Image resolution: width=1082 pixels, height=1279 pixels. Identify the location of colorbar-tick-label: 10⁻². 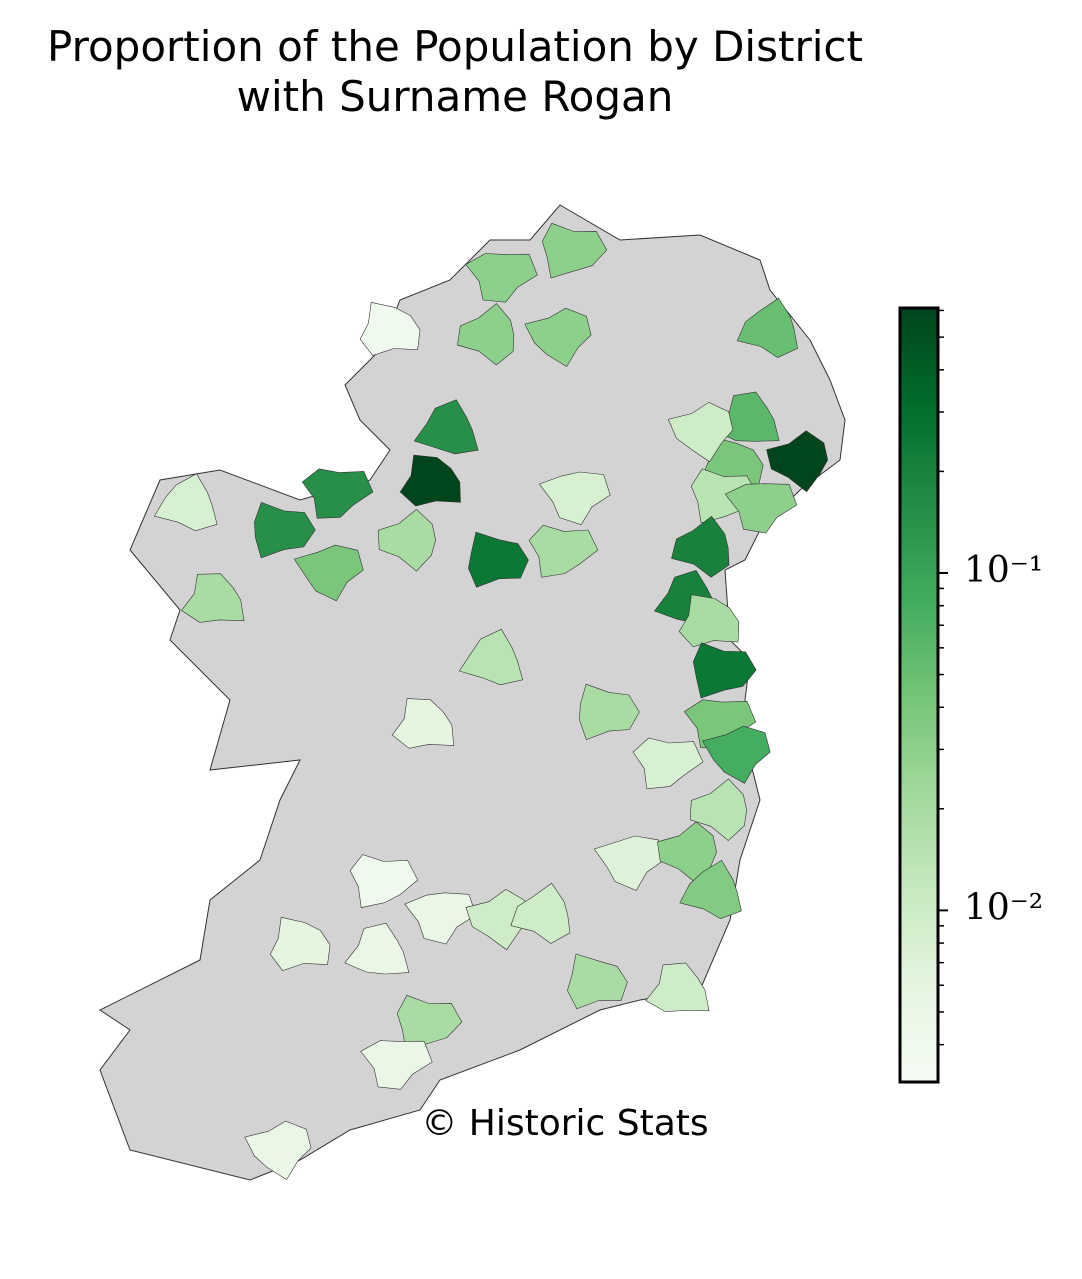
(1003, 907).